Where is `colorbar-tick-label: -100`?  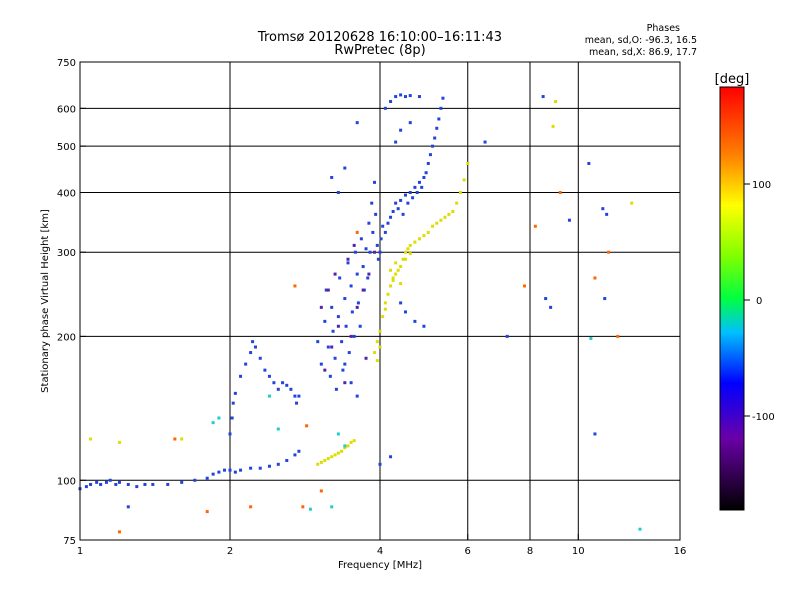
colorbar-tick-label: -100 is located at coordinates (763, 417).